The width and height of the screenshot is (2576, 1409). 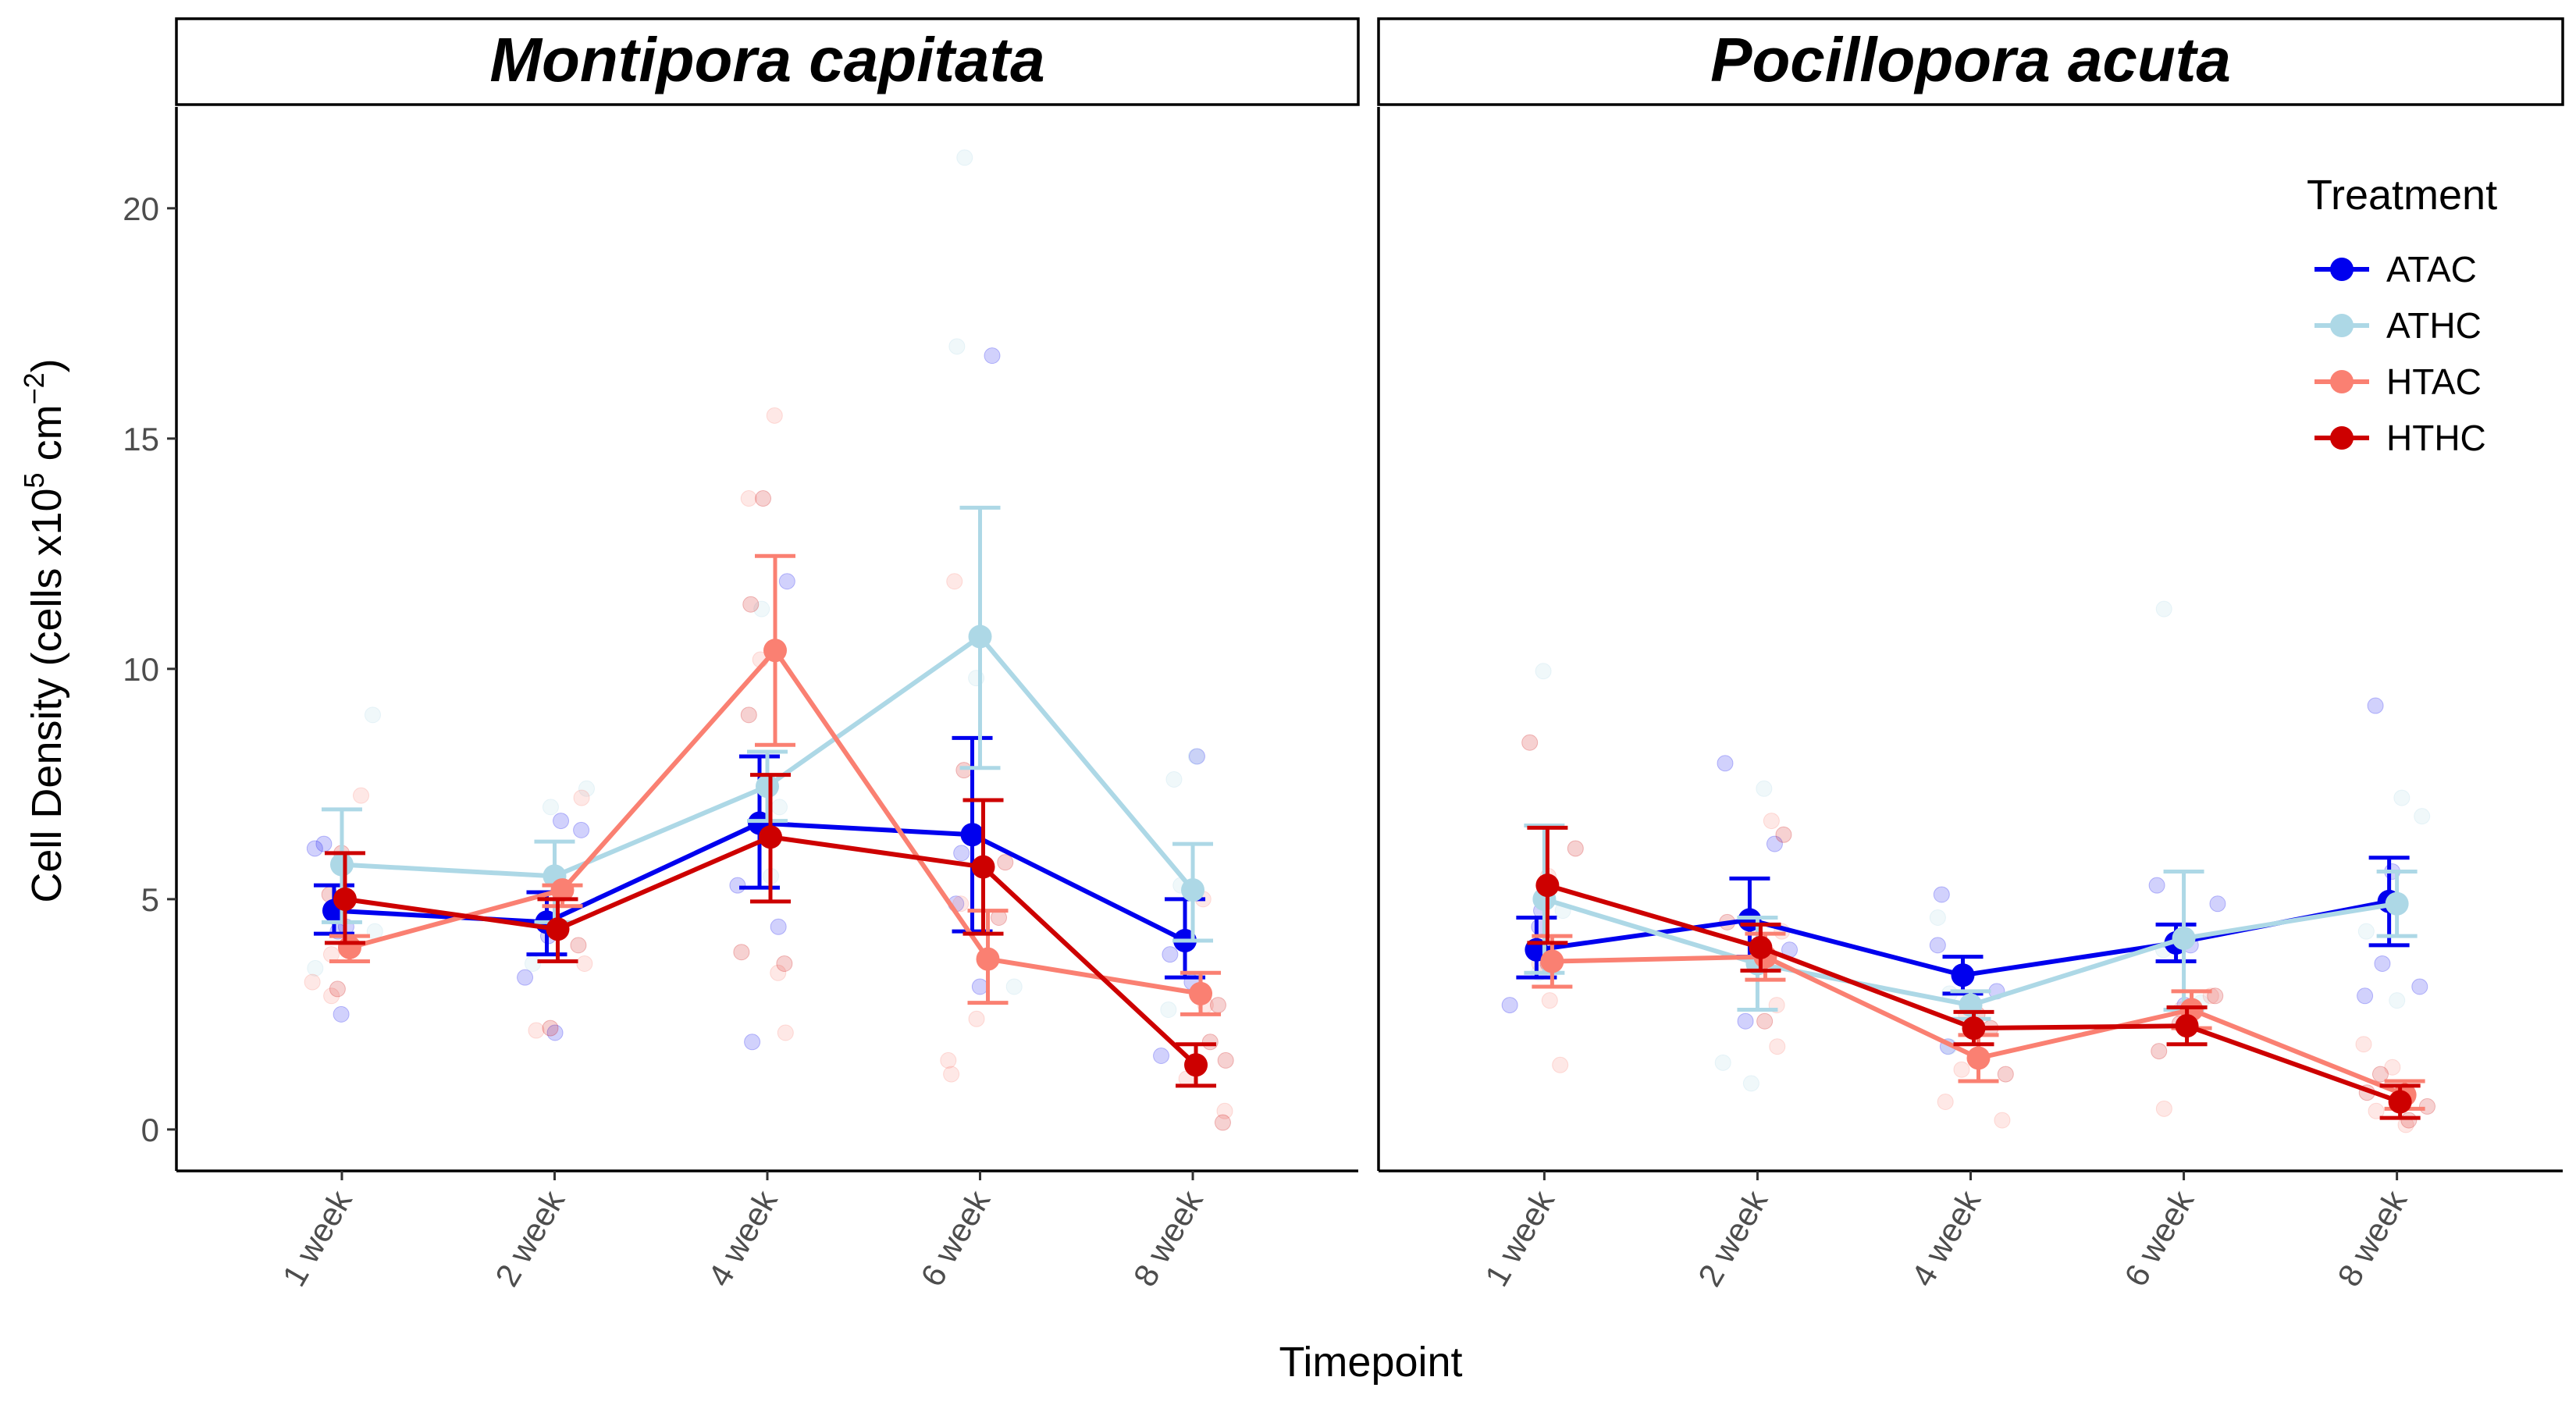 I want to click on legend: Treatment ATAC ATHC HTAC HTHC, so click(x=2402, y=315).